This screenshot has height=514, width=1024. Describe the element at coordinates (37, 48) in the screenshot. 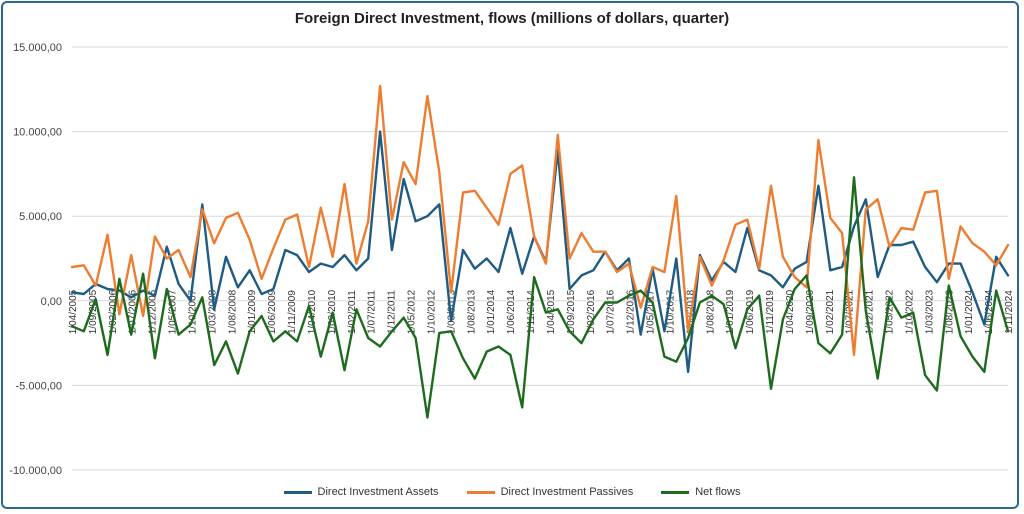

I see `y-tick-label: 15.000,00` at that location.